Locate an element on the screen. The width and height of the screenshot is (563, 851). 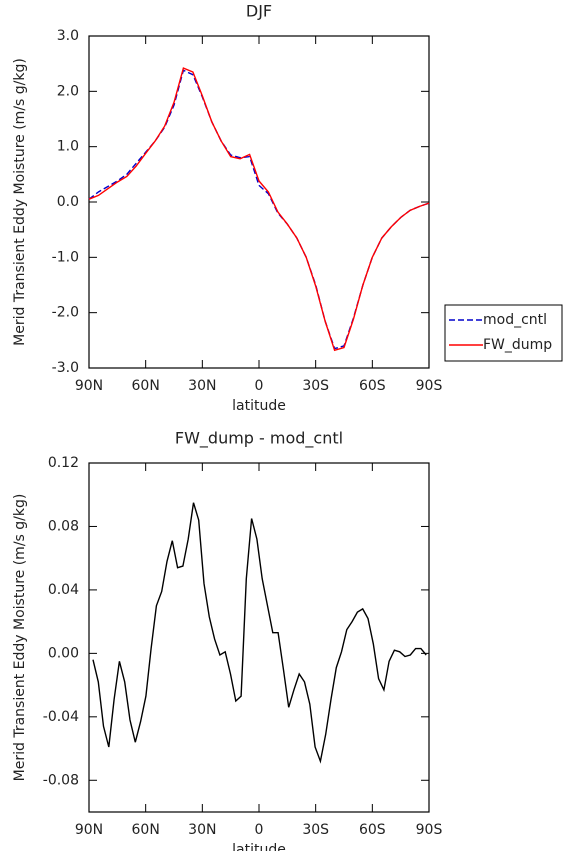
y-tick-label: 2.0 is located at coordinates (68, 91).